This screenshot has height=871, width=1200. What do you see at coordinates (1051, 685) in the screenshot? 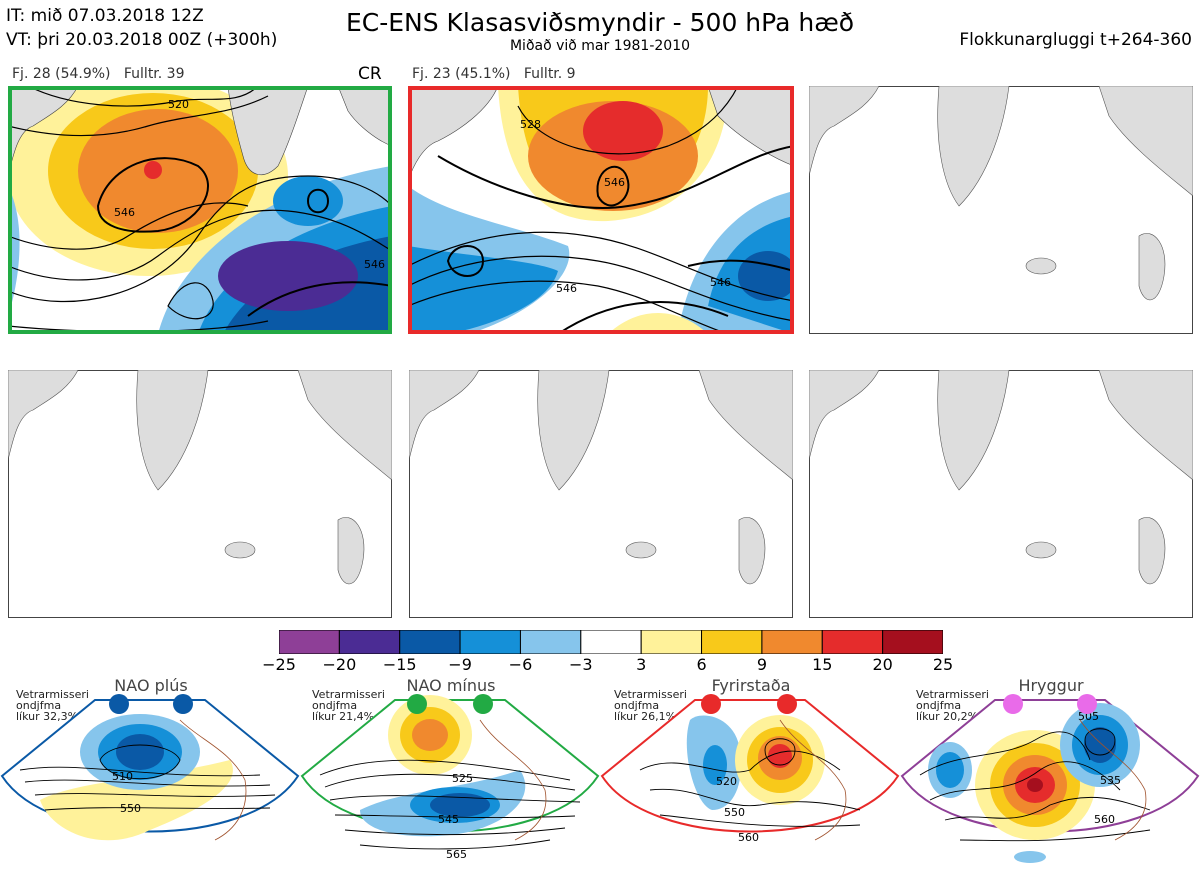
I see `regime-4-title: Hryggur` at bounding box center [1051, 685].